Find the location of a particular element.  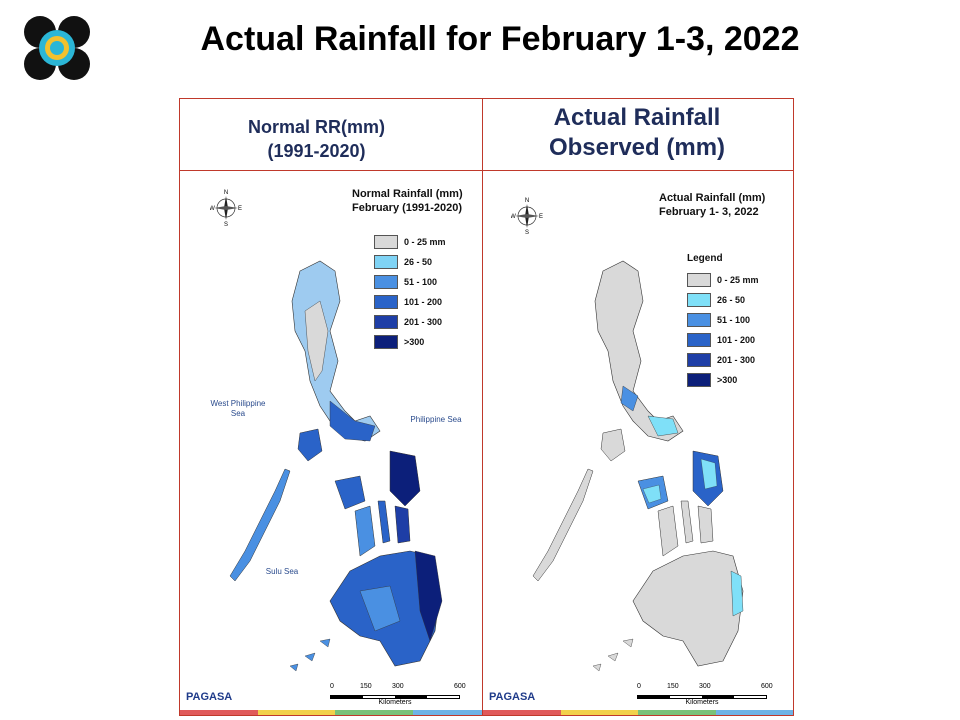

panel-header: Actual Rainfall Observed (mm) is located at coordinates (638, 135).